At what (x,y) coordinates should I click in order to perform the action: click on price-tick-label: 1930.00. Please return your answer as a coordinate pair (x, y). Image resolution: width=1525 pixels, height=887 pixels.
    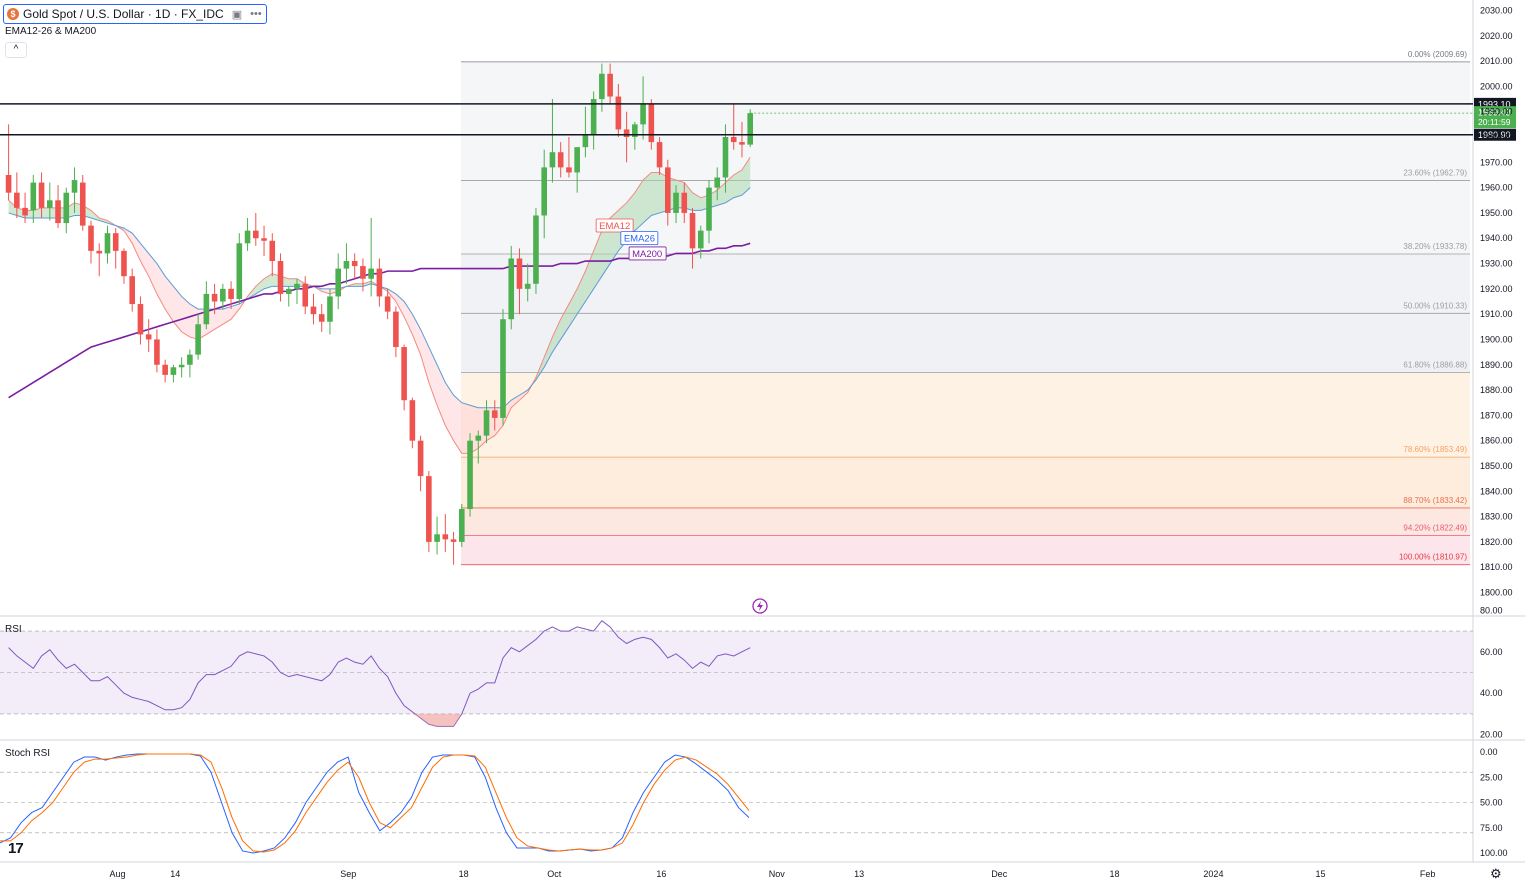
    Looking at the image, I should click on (1496, 264).